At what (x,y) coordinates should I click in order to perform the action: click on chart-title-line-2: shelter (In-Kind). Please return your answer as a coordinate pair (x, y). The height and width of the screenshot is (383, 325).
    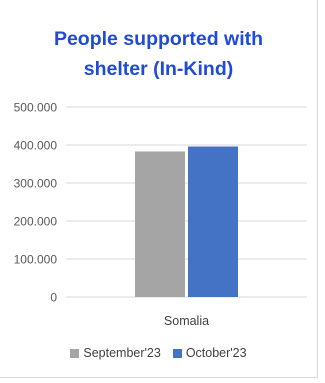
    Looking at the image, I should click on (158, 69).